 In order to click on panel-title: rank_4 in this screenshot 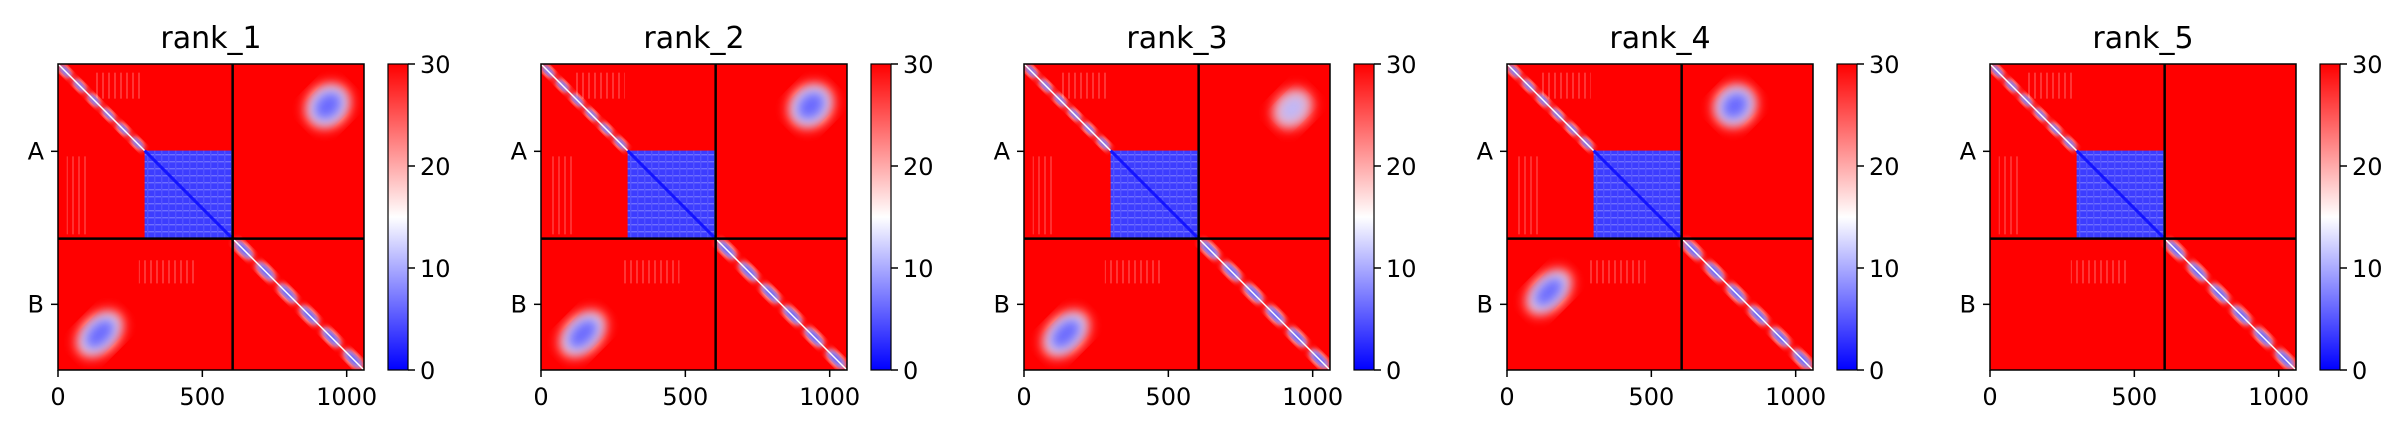, I will do `click(1659, 38)`.